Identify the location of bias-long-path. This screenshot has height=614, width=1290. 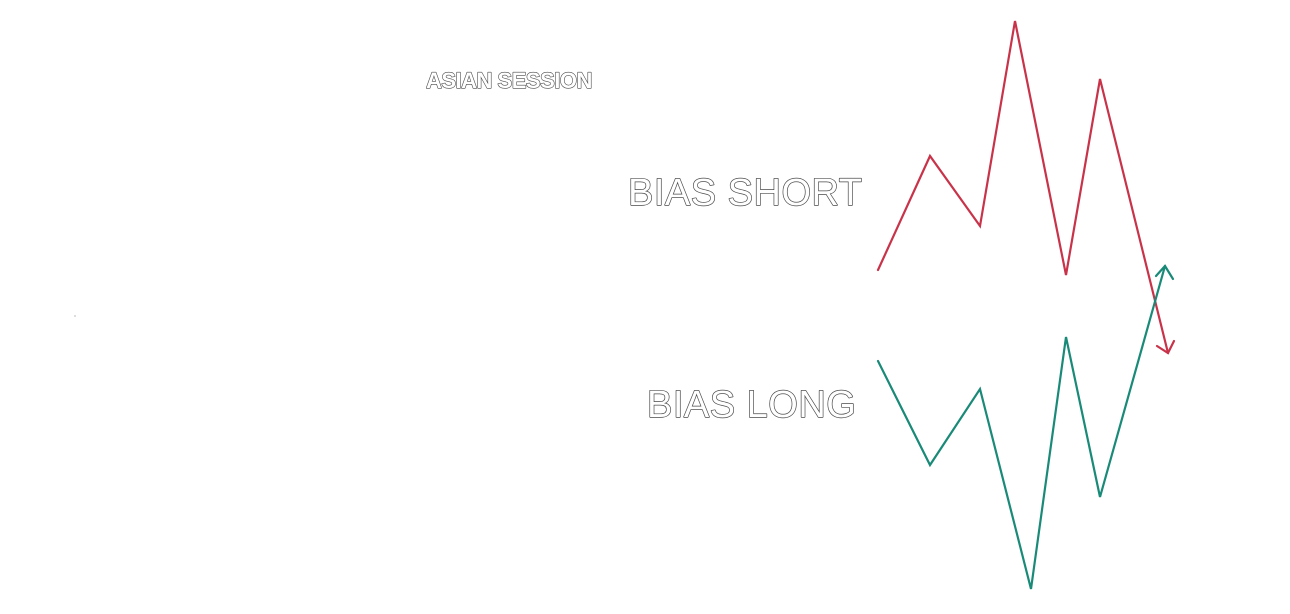
(1021, 427).